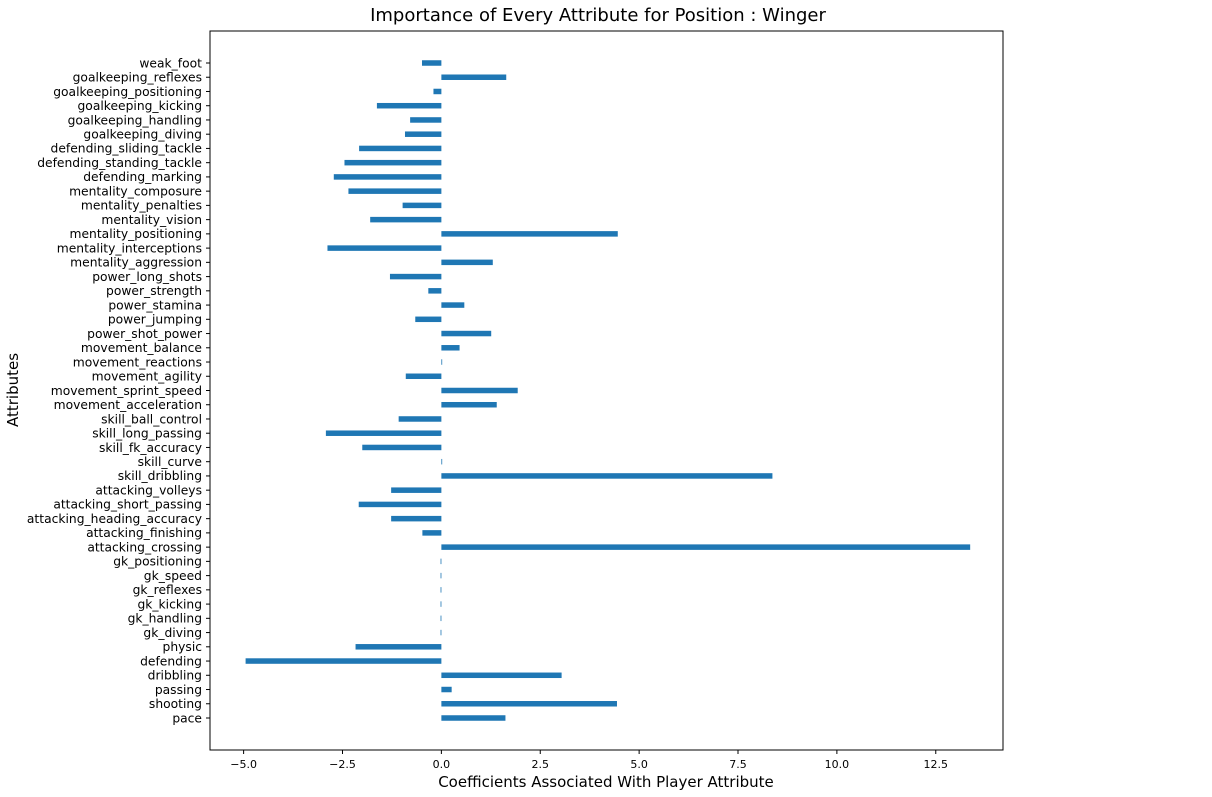 This screenshot has width=1212, height=797. Describe the element at coordinates (738, 764) in the screenshot. I see `x-tick-label: 7.5` at that location.